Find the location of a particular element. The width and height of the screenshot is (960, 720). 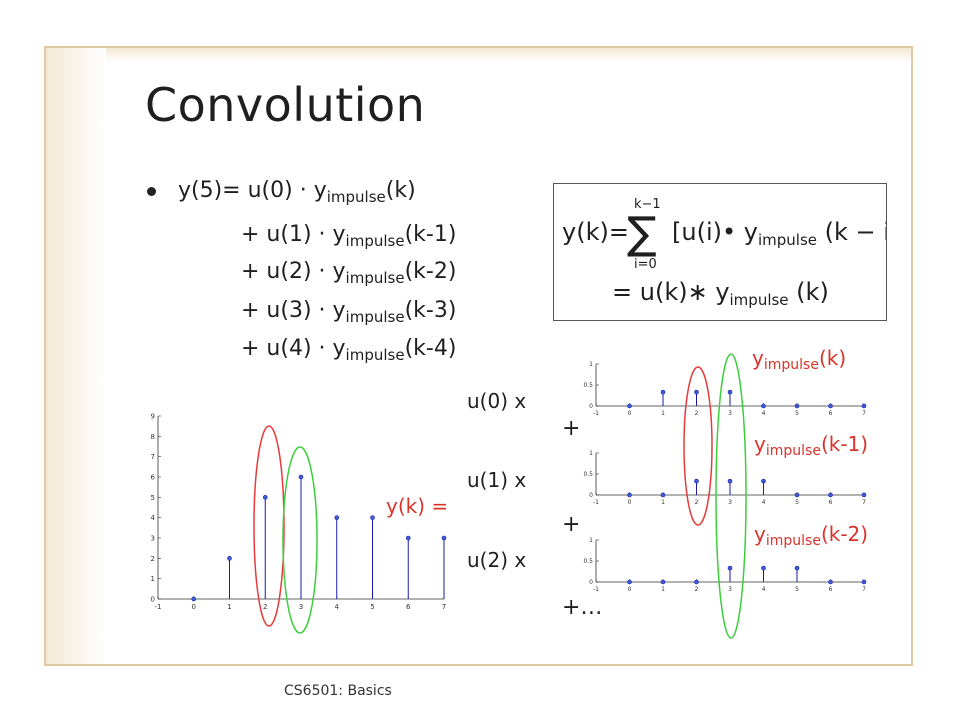

impulse-stem-plot-1: -1 0 1 2 3 4 5 6 700.51 is located at coordinates (725, 478).